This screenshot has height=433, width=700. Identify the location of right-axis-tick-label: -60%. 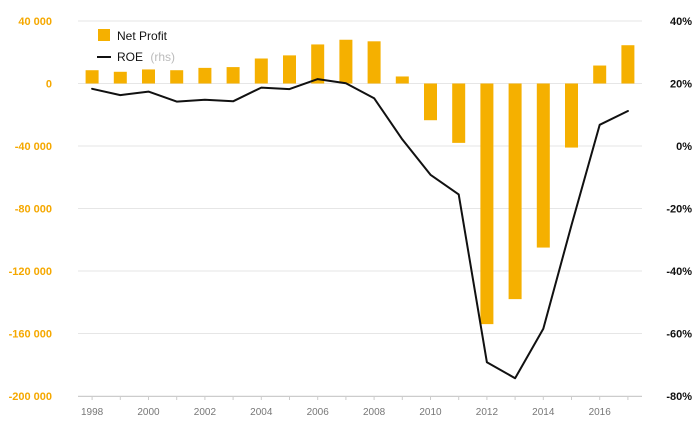
(679, 335).